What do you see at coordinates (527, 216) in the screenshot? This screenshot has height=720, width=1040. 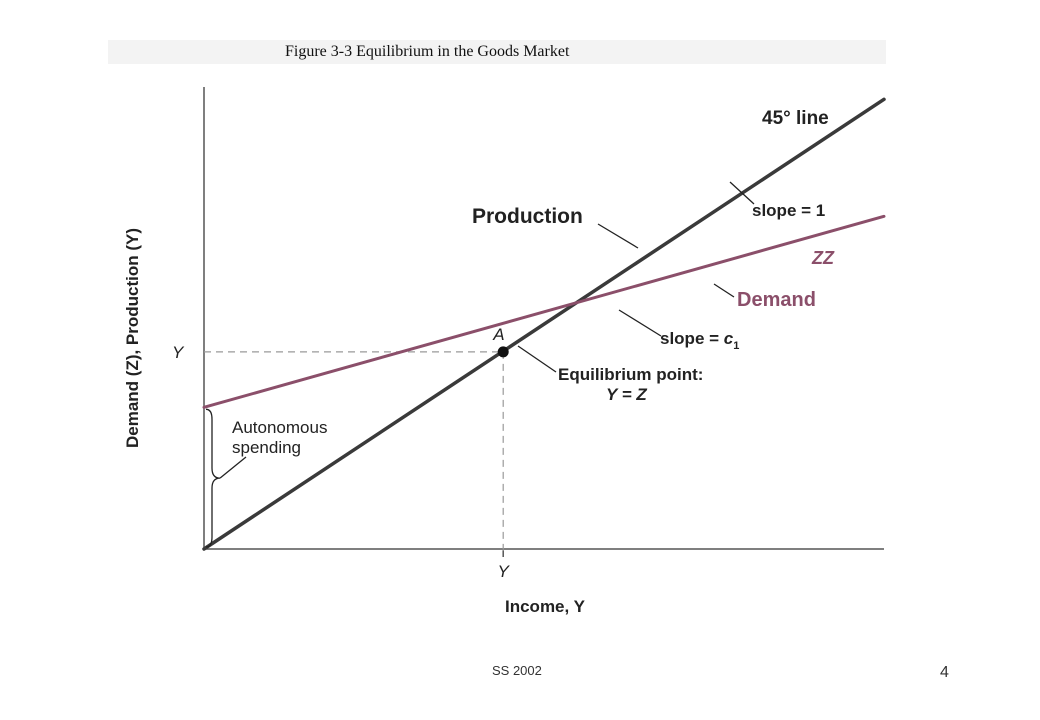 I see `label-production: Production` at bounding box center [527, 216].